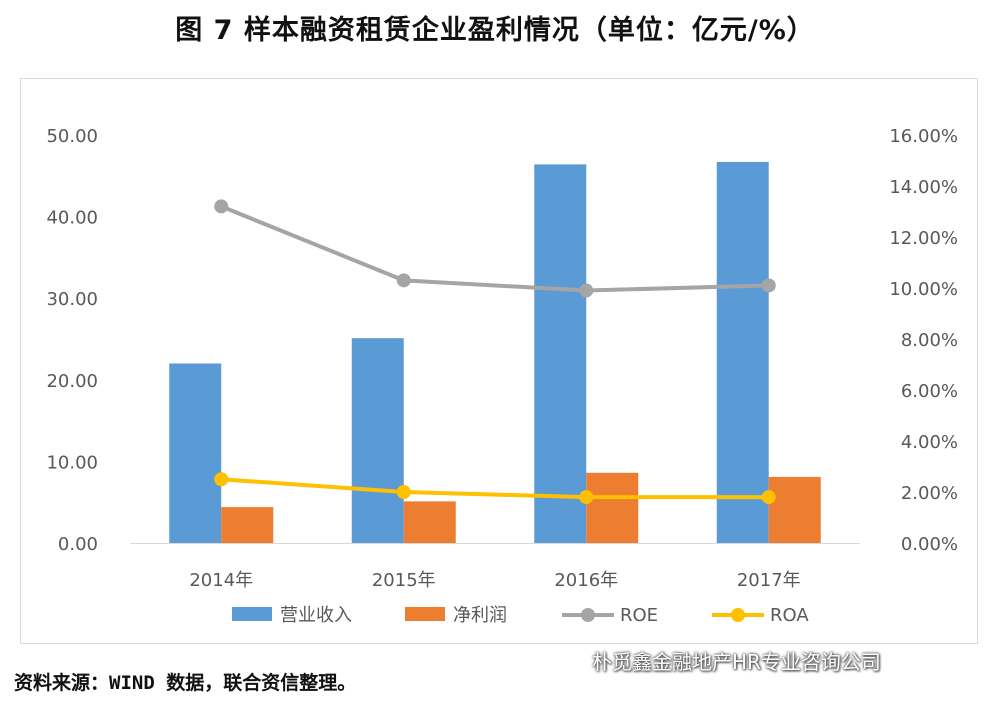 Image resolution: width=990 pixels, height=702 pixels. I want to click on category-label: 2016年, so click(586, 580).